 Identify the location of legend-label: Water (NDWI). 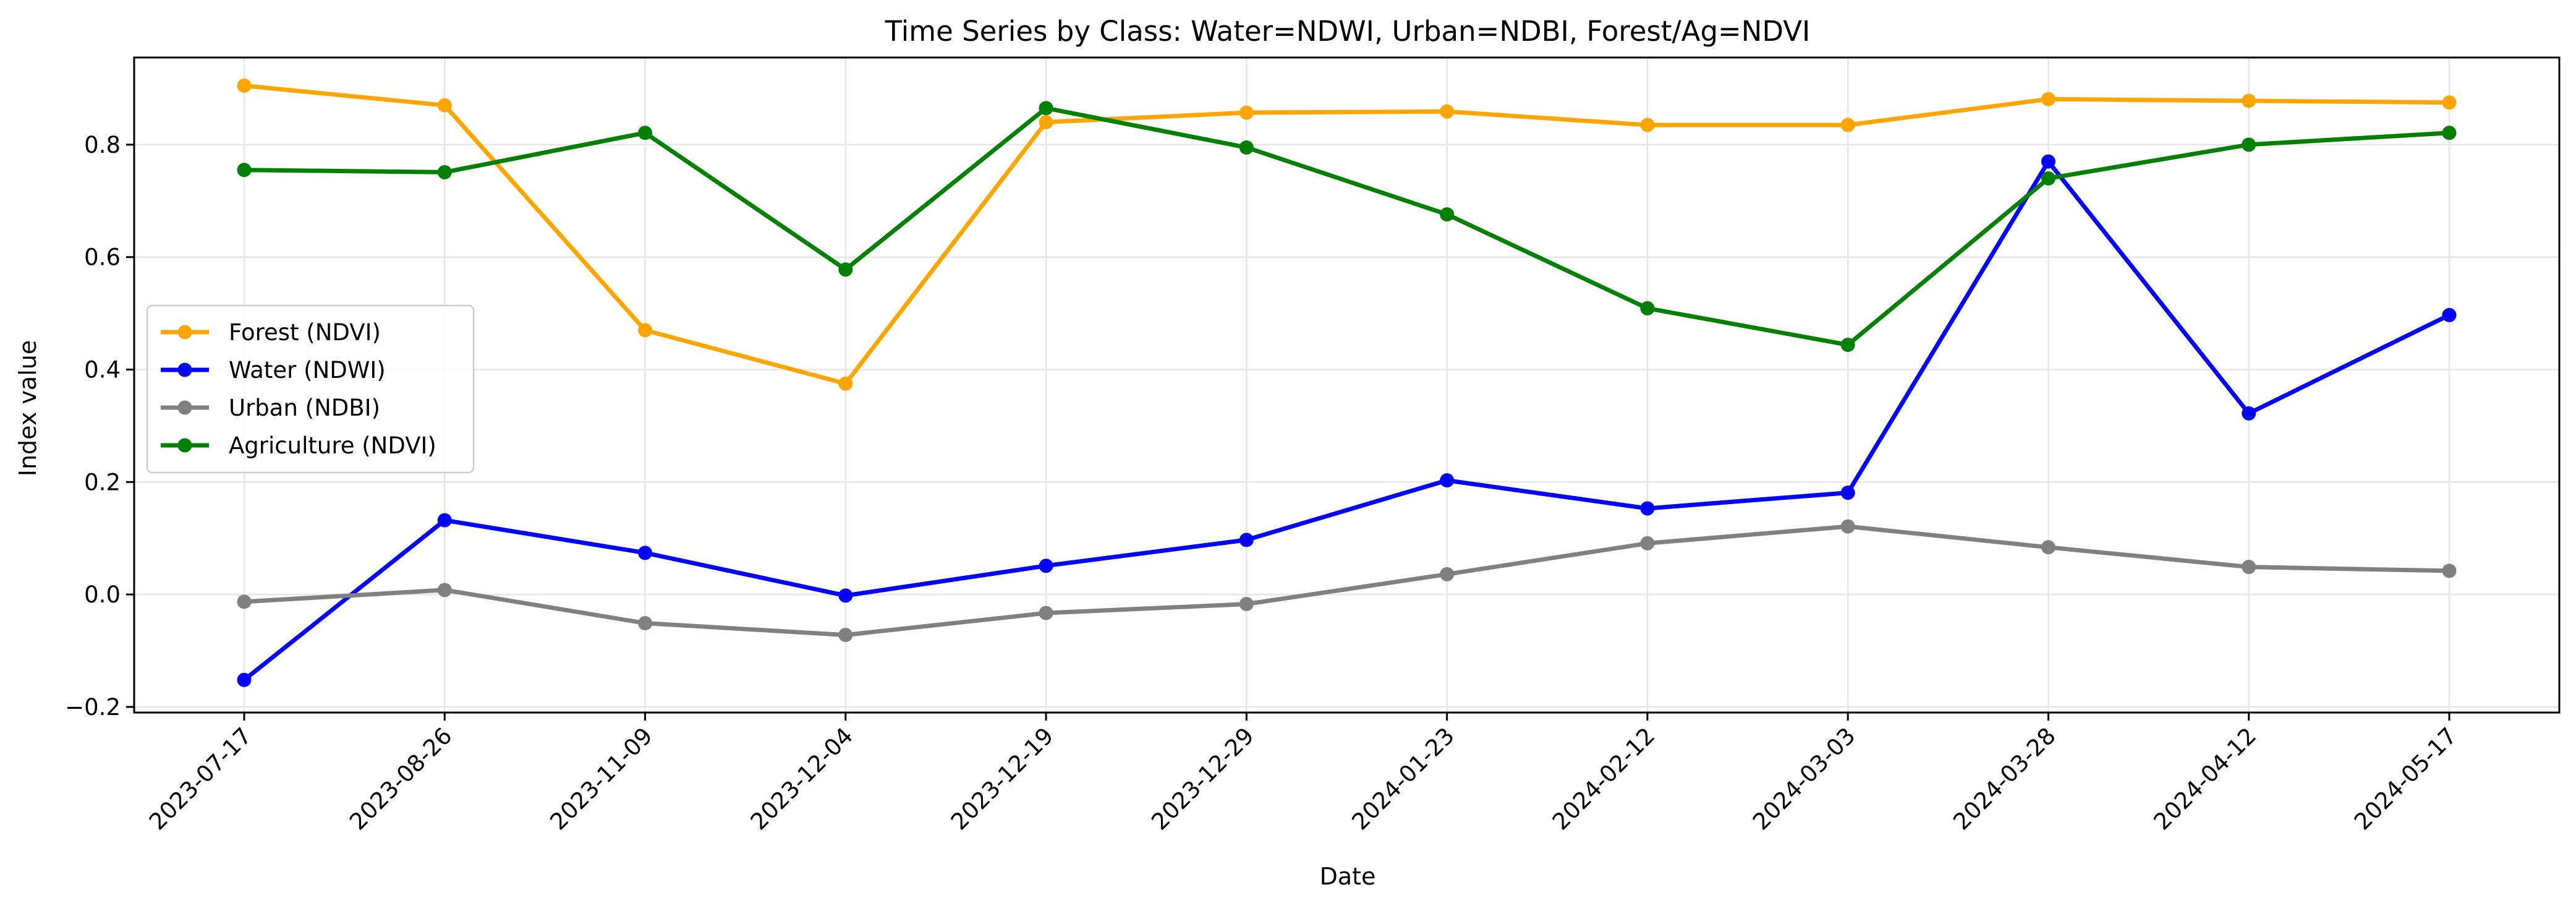
(307, 370).